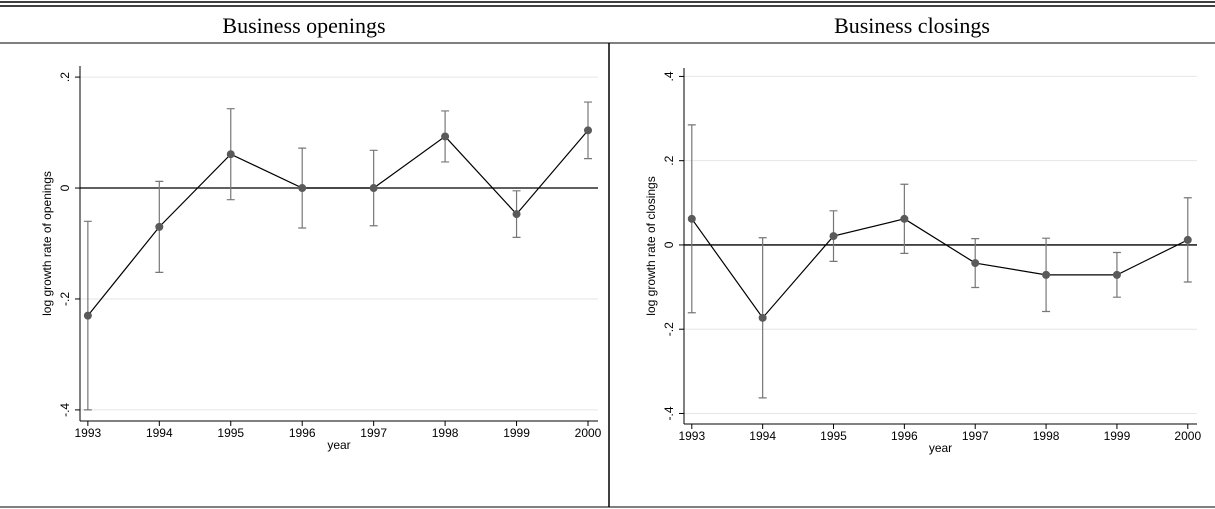 The width and height of the screenshot is (1215, 509). Describe the element at coordinates (47, 243) in the screenshot. I see `y-axis-label: log growth rate of openings` at that location.